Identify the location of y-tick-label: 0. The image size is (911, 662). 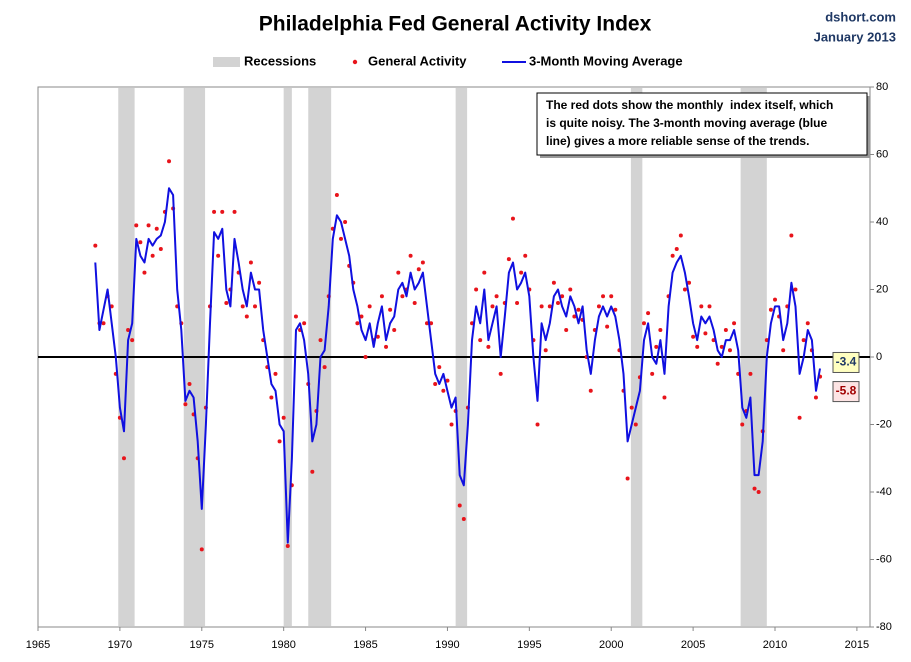
(879, 357).